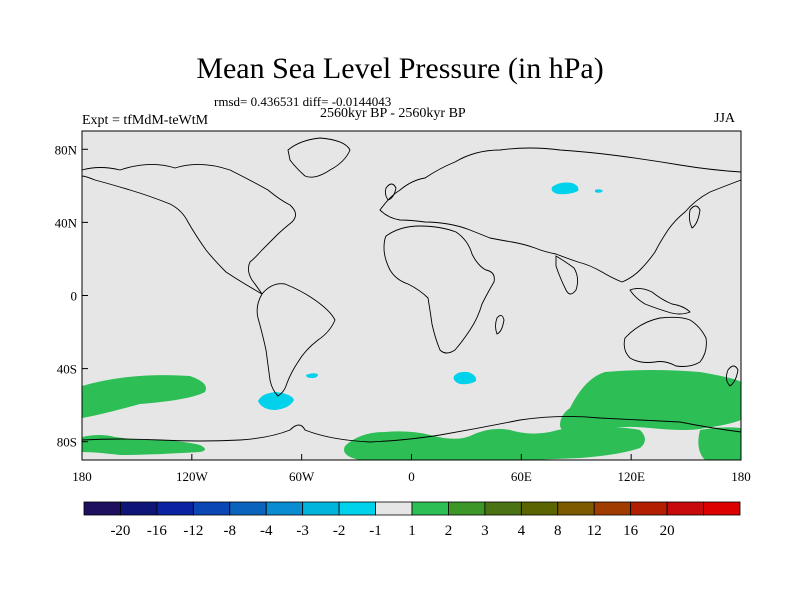 The image size is (800, 600). I want to click on colorbar-label: 2, so click(449, 531).